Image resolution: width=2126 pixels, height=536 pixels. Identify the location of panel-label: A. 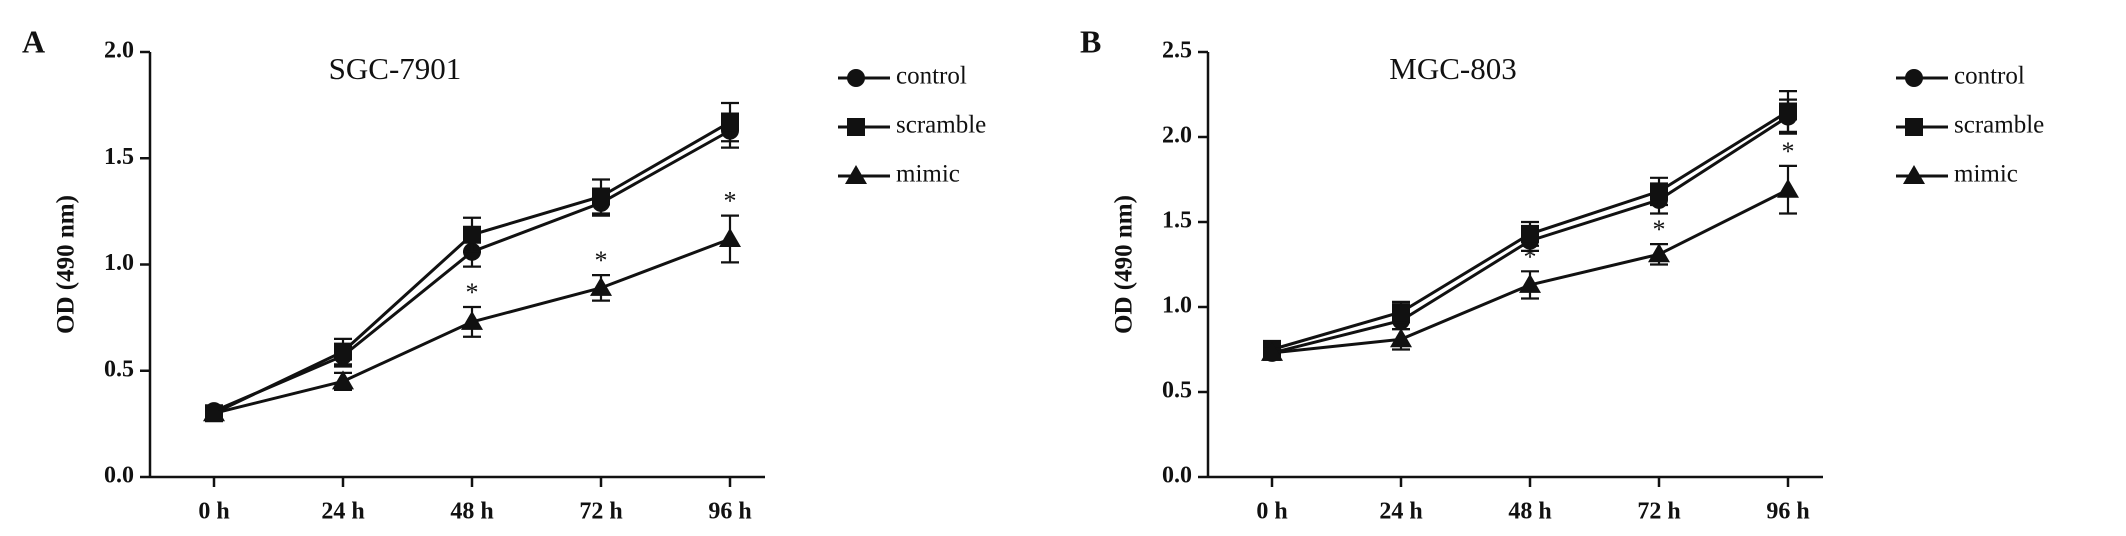
(33, 41).